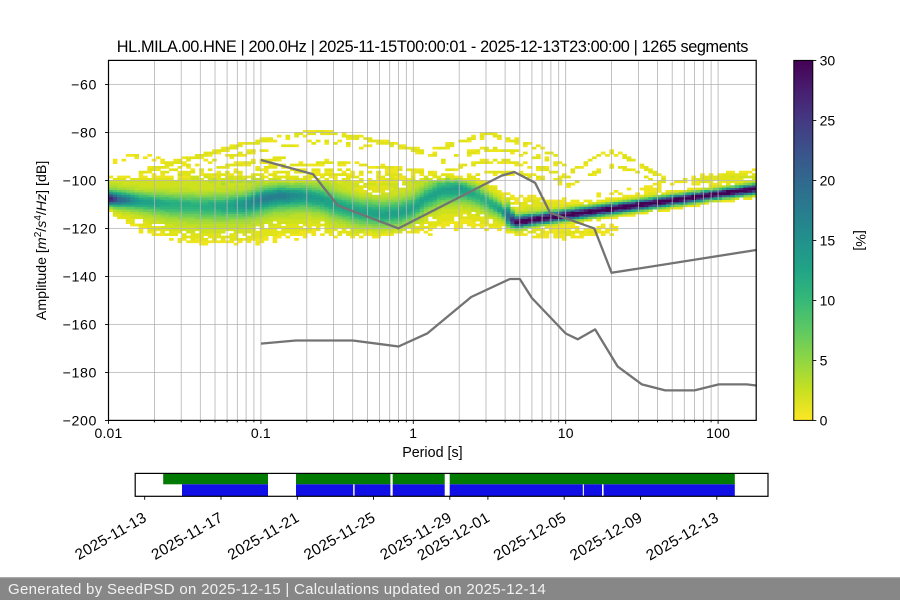  I want to click on svg-text: 20, so click(828, 180).